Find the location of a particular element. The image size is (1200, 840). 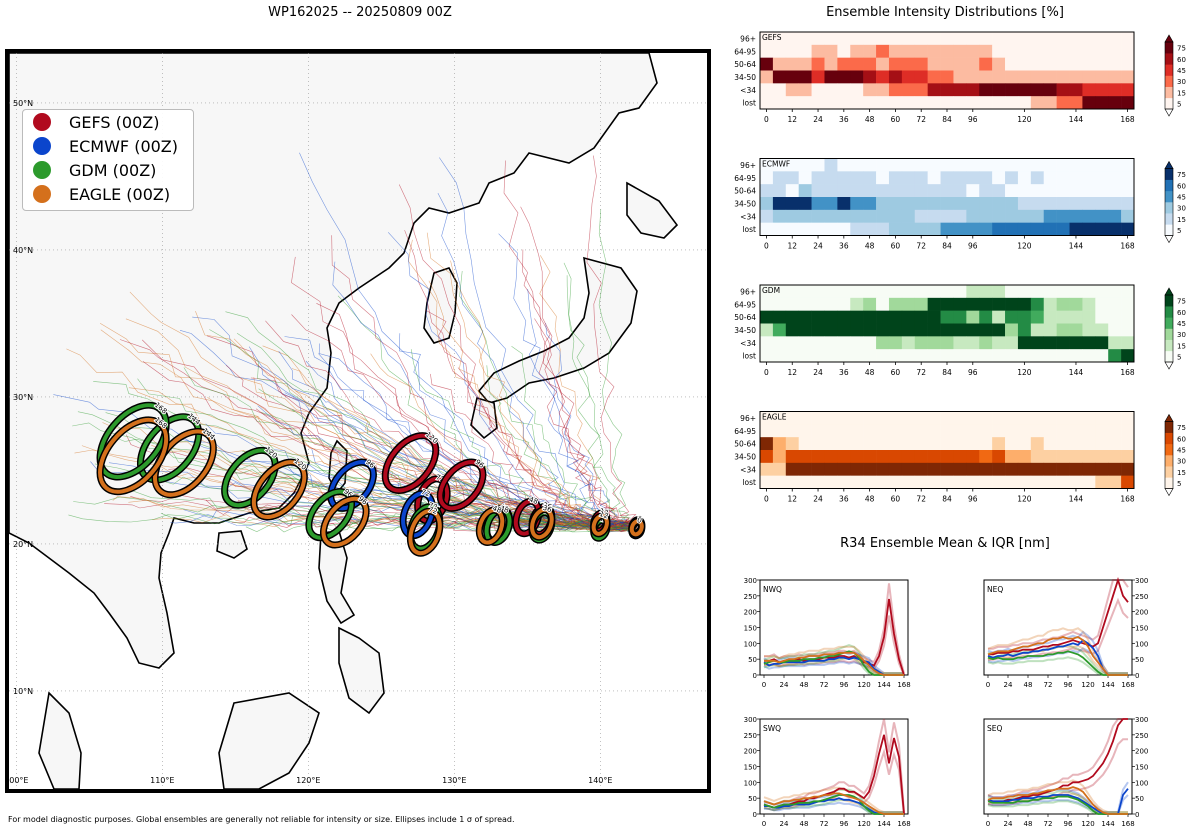

heatmap-row-label: 64-95 is located at coordinates (745, 431).